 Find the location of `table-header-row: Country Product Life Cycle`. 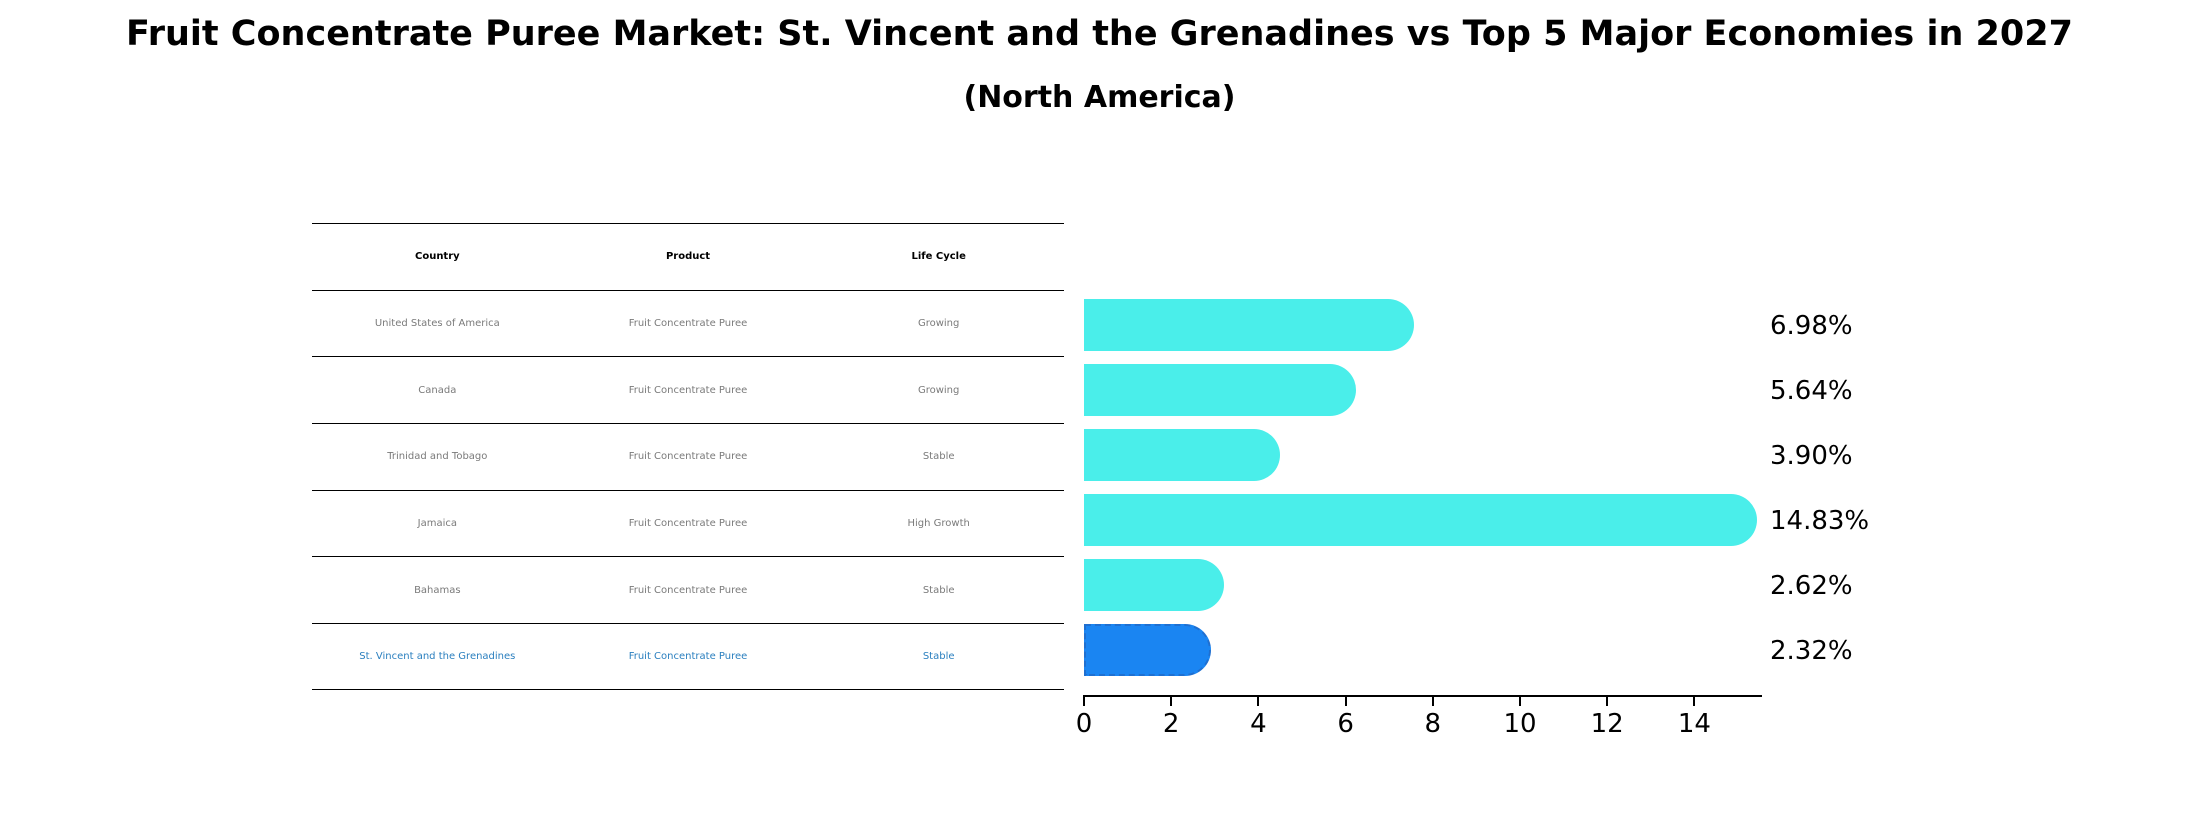

table-header-row: Country Product Life Cycle is located at coordinates (688, 256).